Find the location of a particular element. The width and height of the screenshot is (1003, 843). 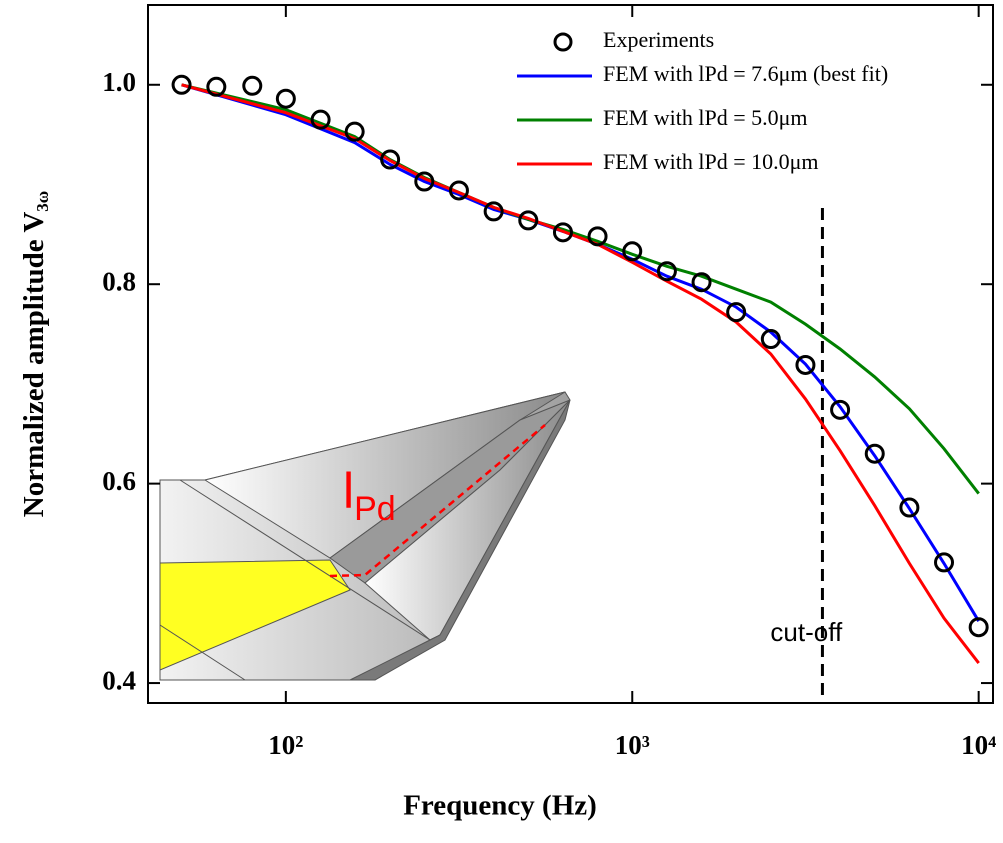

inset-label: lPd is located at coordinates (369, 495).